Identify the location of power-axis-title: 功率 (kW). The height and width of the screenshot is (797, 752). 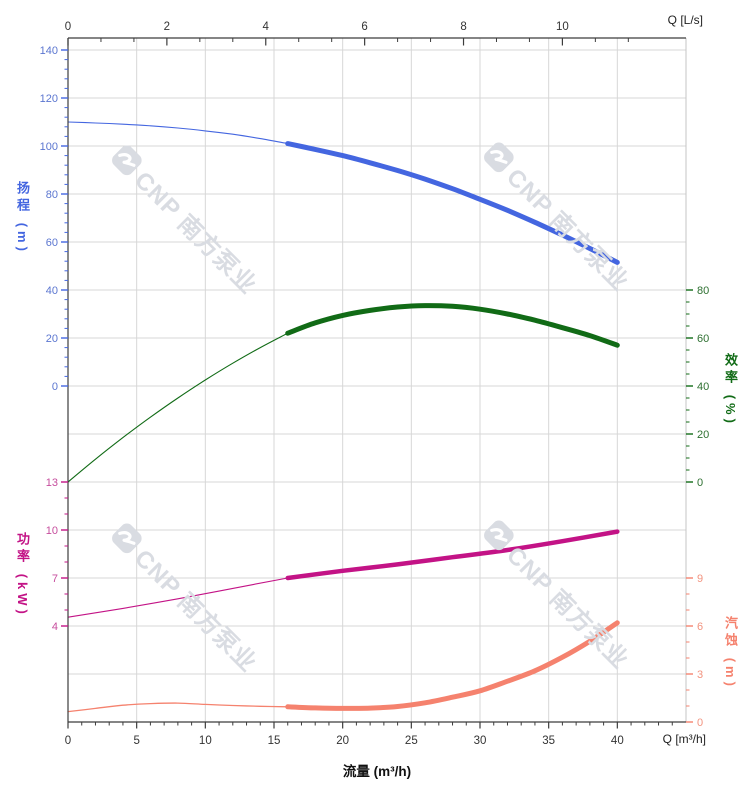
(22, 575).